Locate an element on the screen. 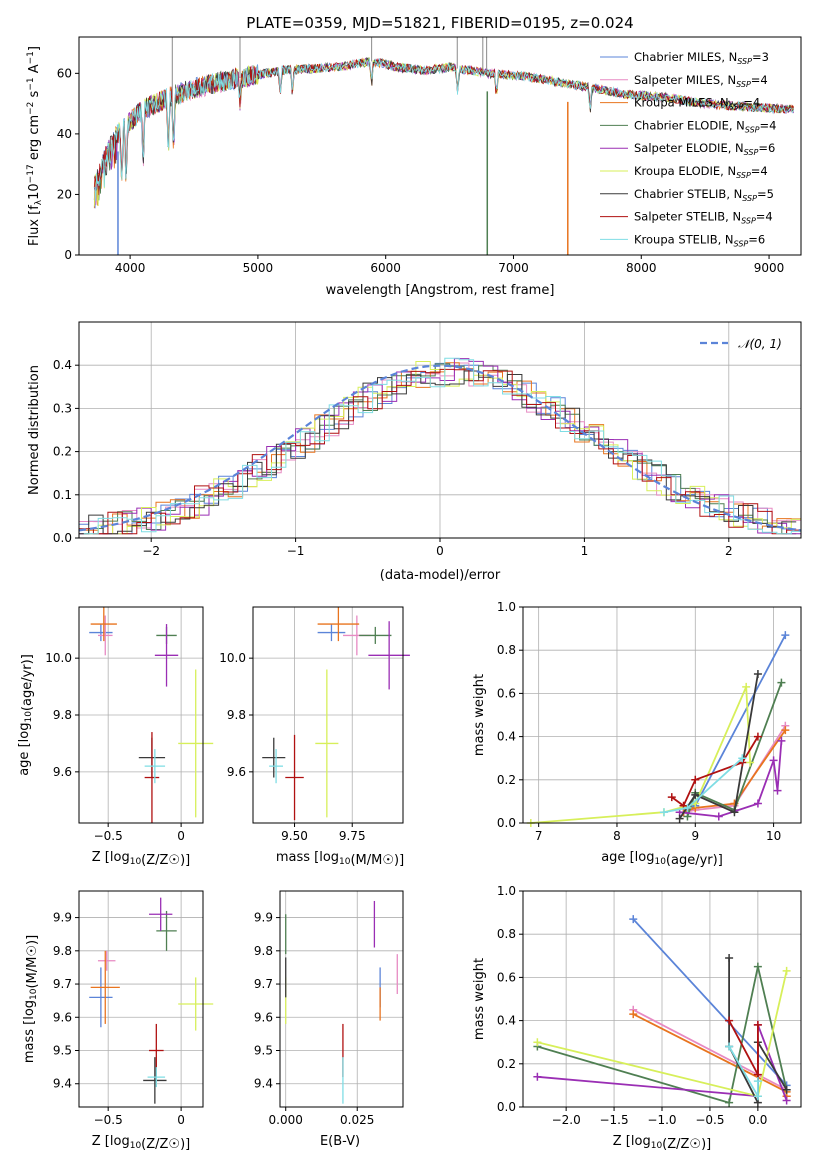  x-tick-label: 4000 is located at coordinates (130, 268).